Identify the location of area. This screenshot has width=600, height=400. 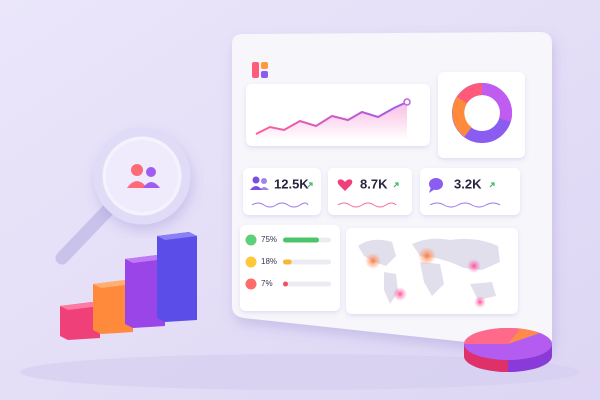
(331, 121).